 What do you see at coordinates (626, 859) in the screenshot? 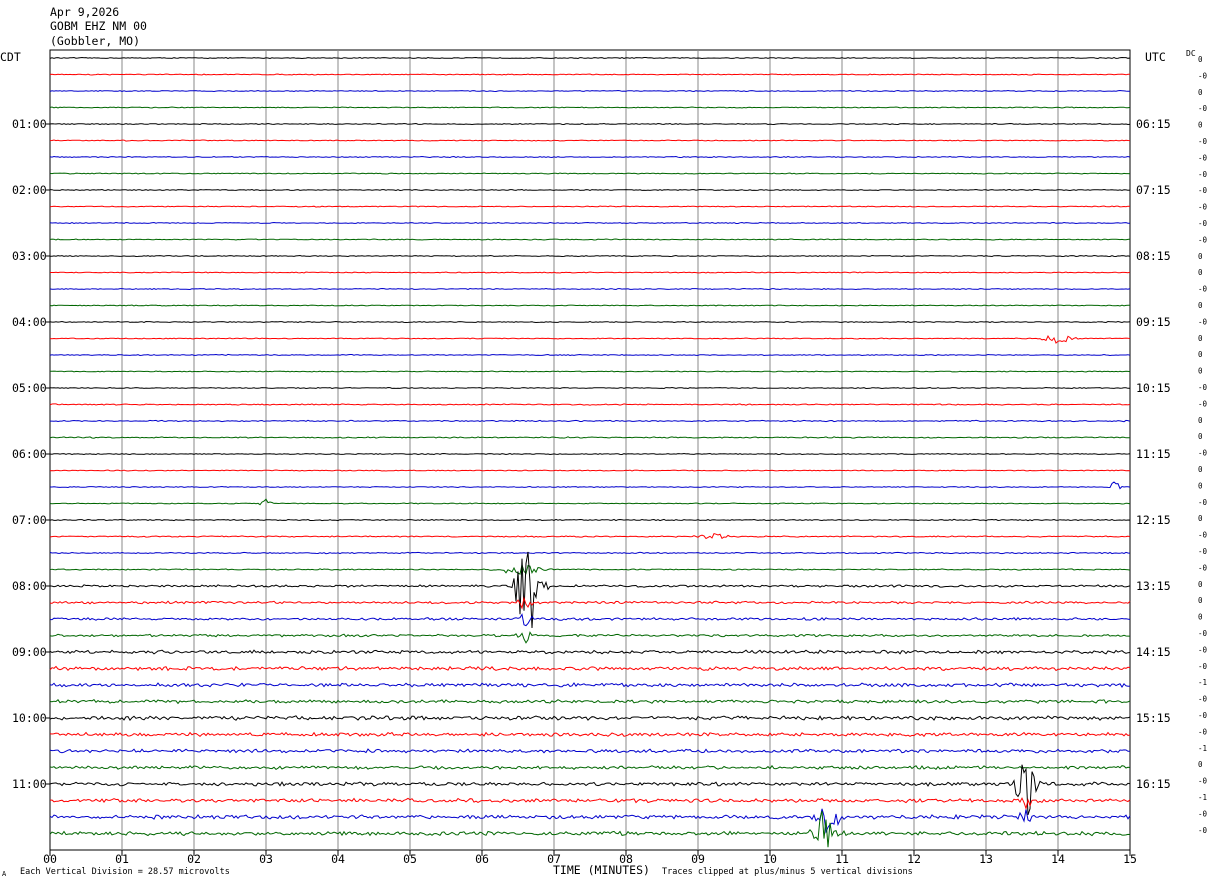
I see `x-tick-label-08: 08` at bounding box center [626, 859].